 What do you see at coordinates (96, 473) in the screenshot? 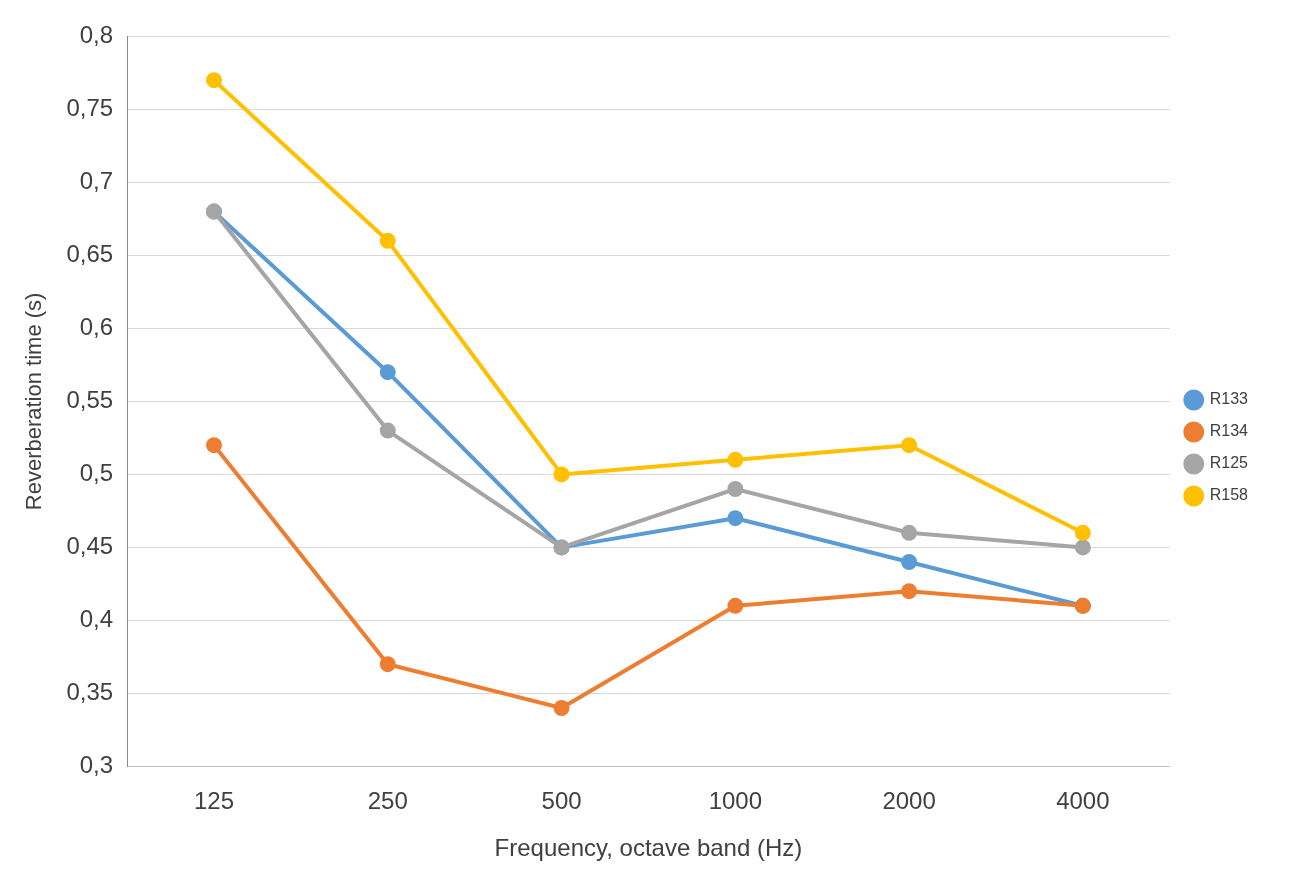
I see `y-tick-label: 0,5` at bounding box center [96, 473].